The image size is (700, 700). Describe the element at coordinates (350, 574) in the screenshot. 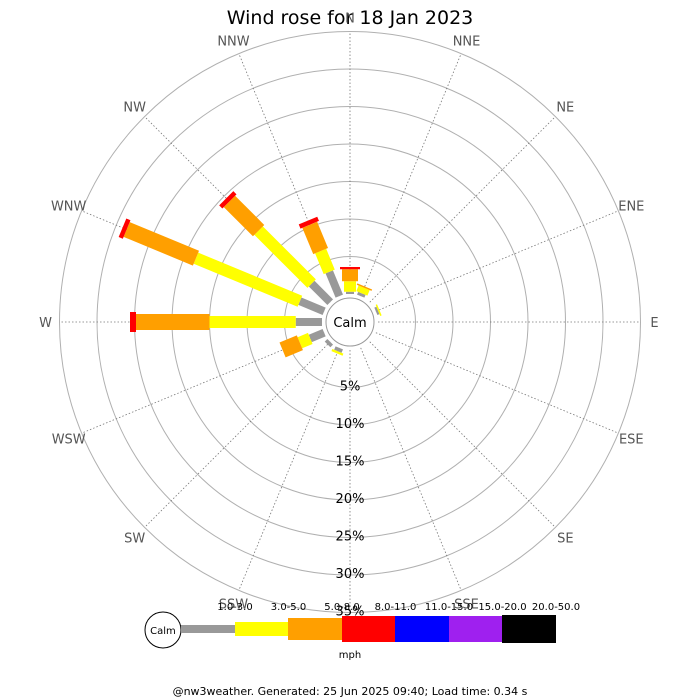

I see `ring-label-30: 30%` at that location.